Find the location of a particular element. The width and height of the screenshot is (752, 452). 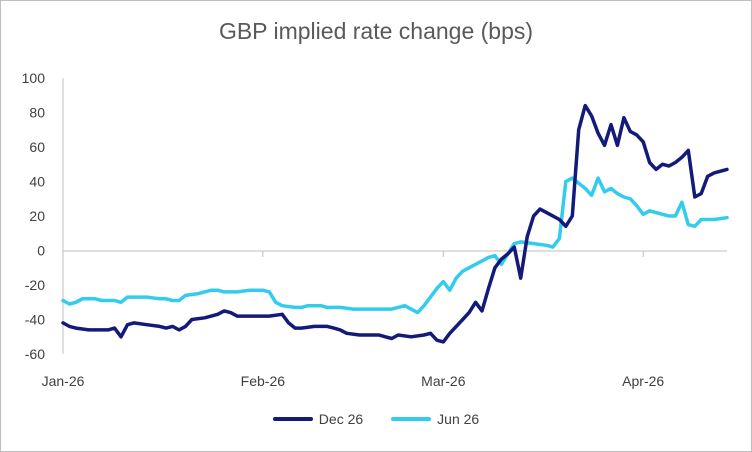

legend: Dec 26 Jun 26 is located at coordinates (376, 419).